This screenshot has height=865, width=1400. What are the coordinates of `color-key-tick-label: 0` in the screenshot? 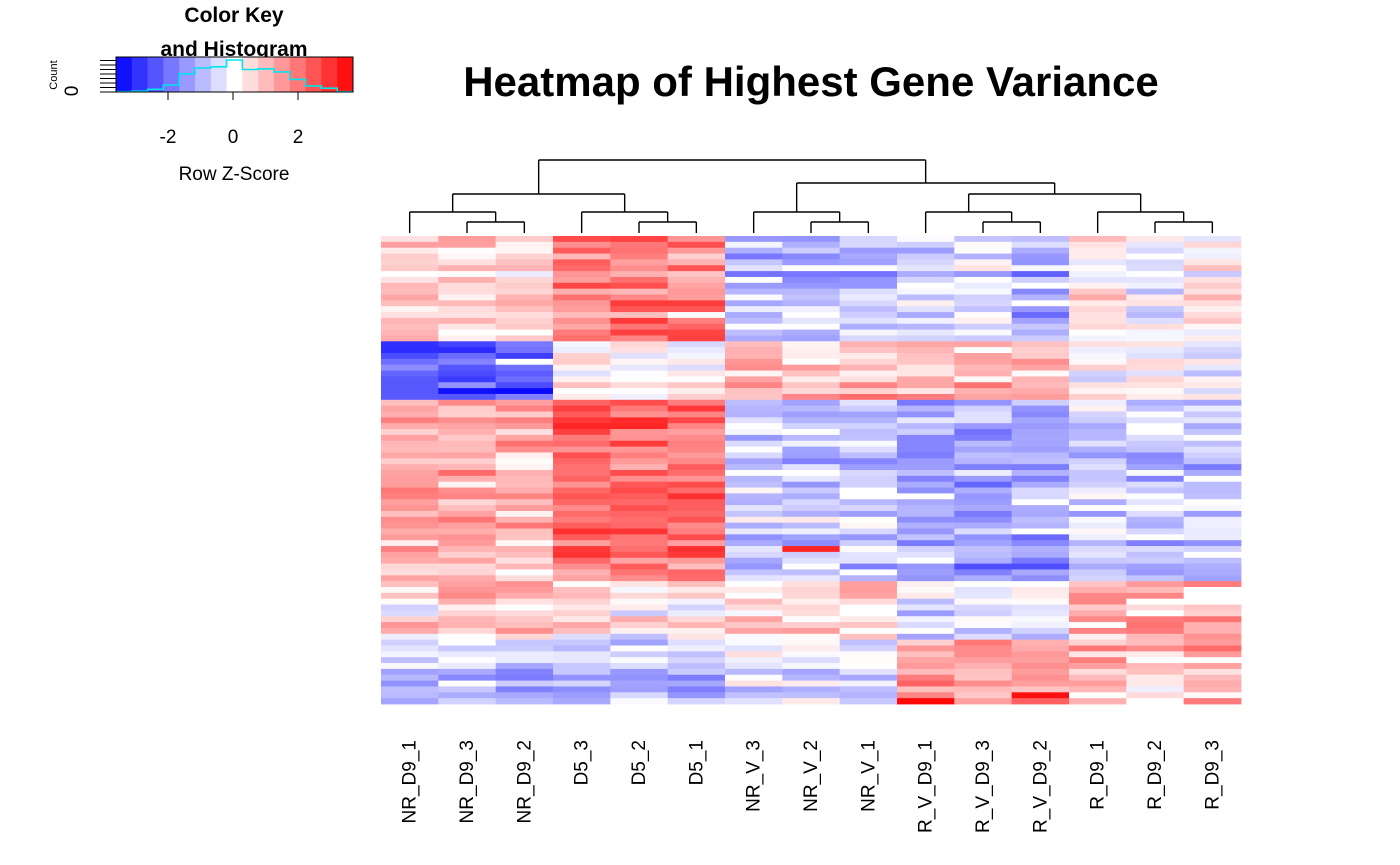 It's located at (233, 137).